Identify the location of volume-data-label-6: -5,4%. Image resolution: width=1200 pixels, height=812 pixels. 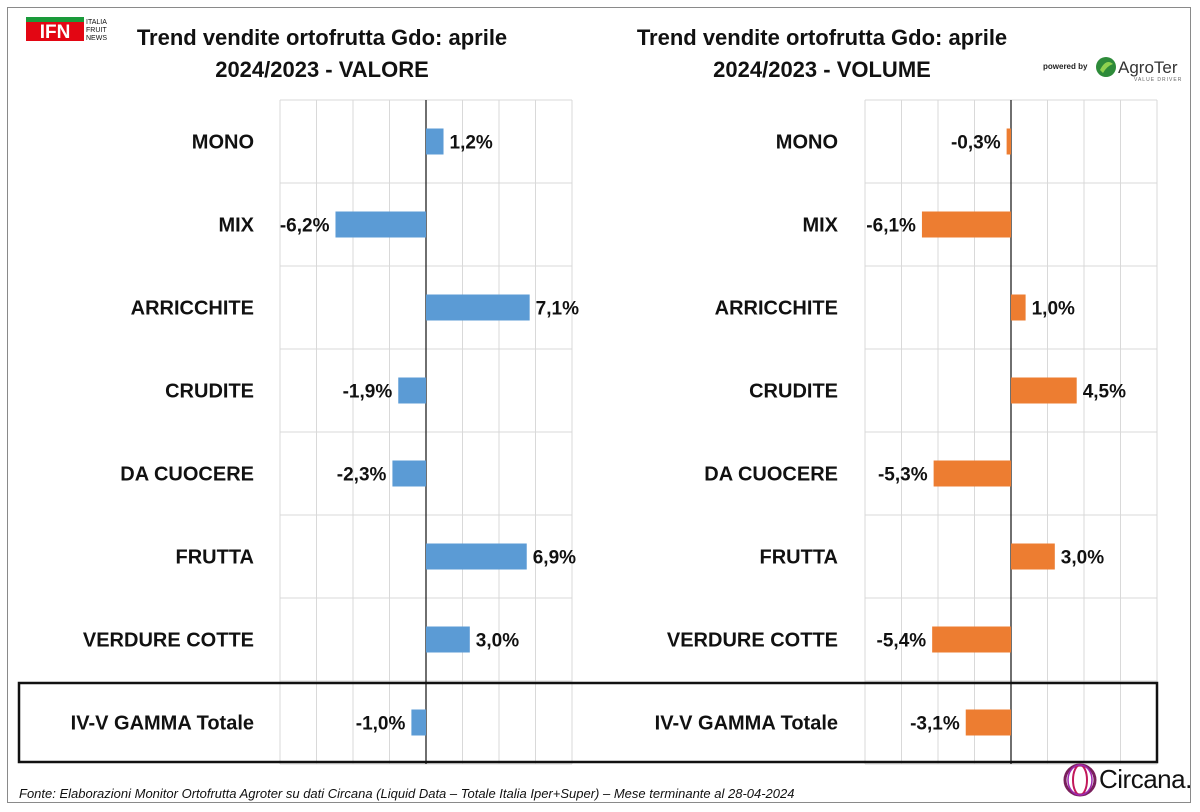
(902, 641).